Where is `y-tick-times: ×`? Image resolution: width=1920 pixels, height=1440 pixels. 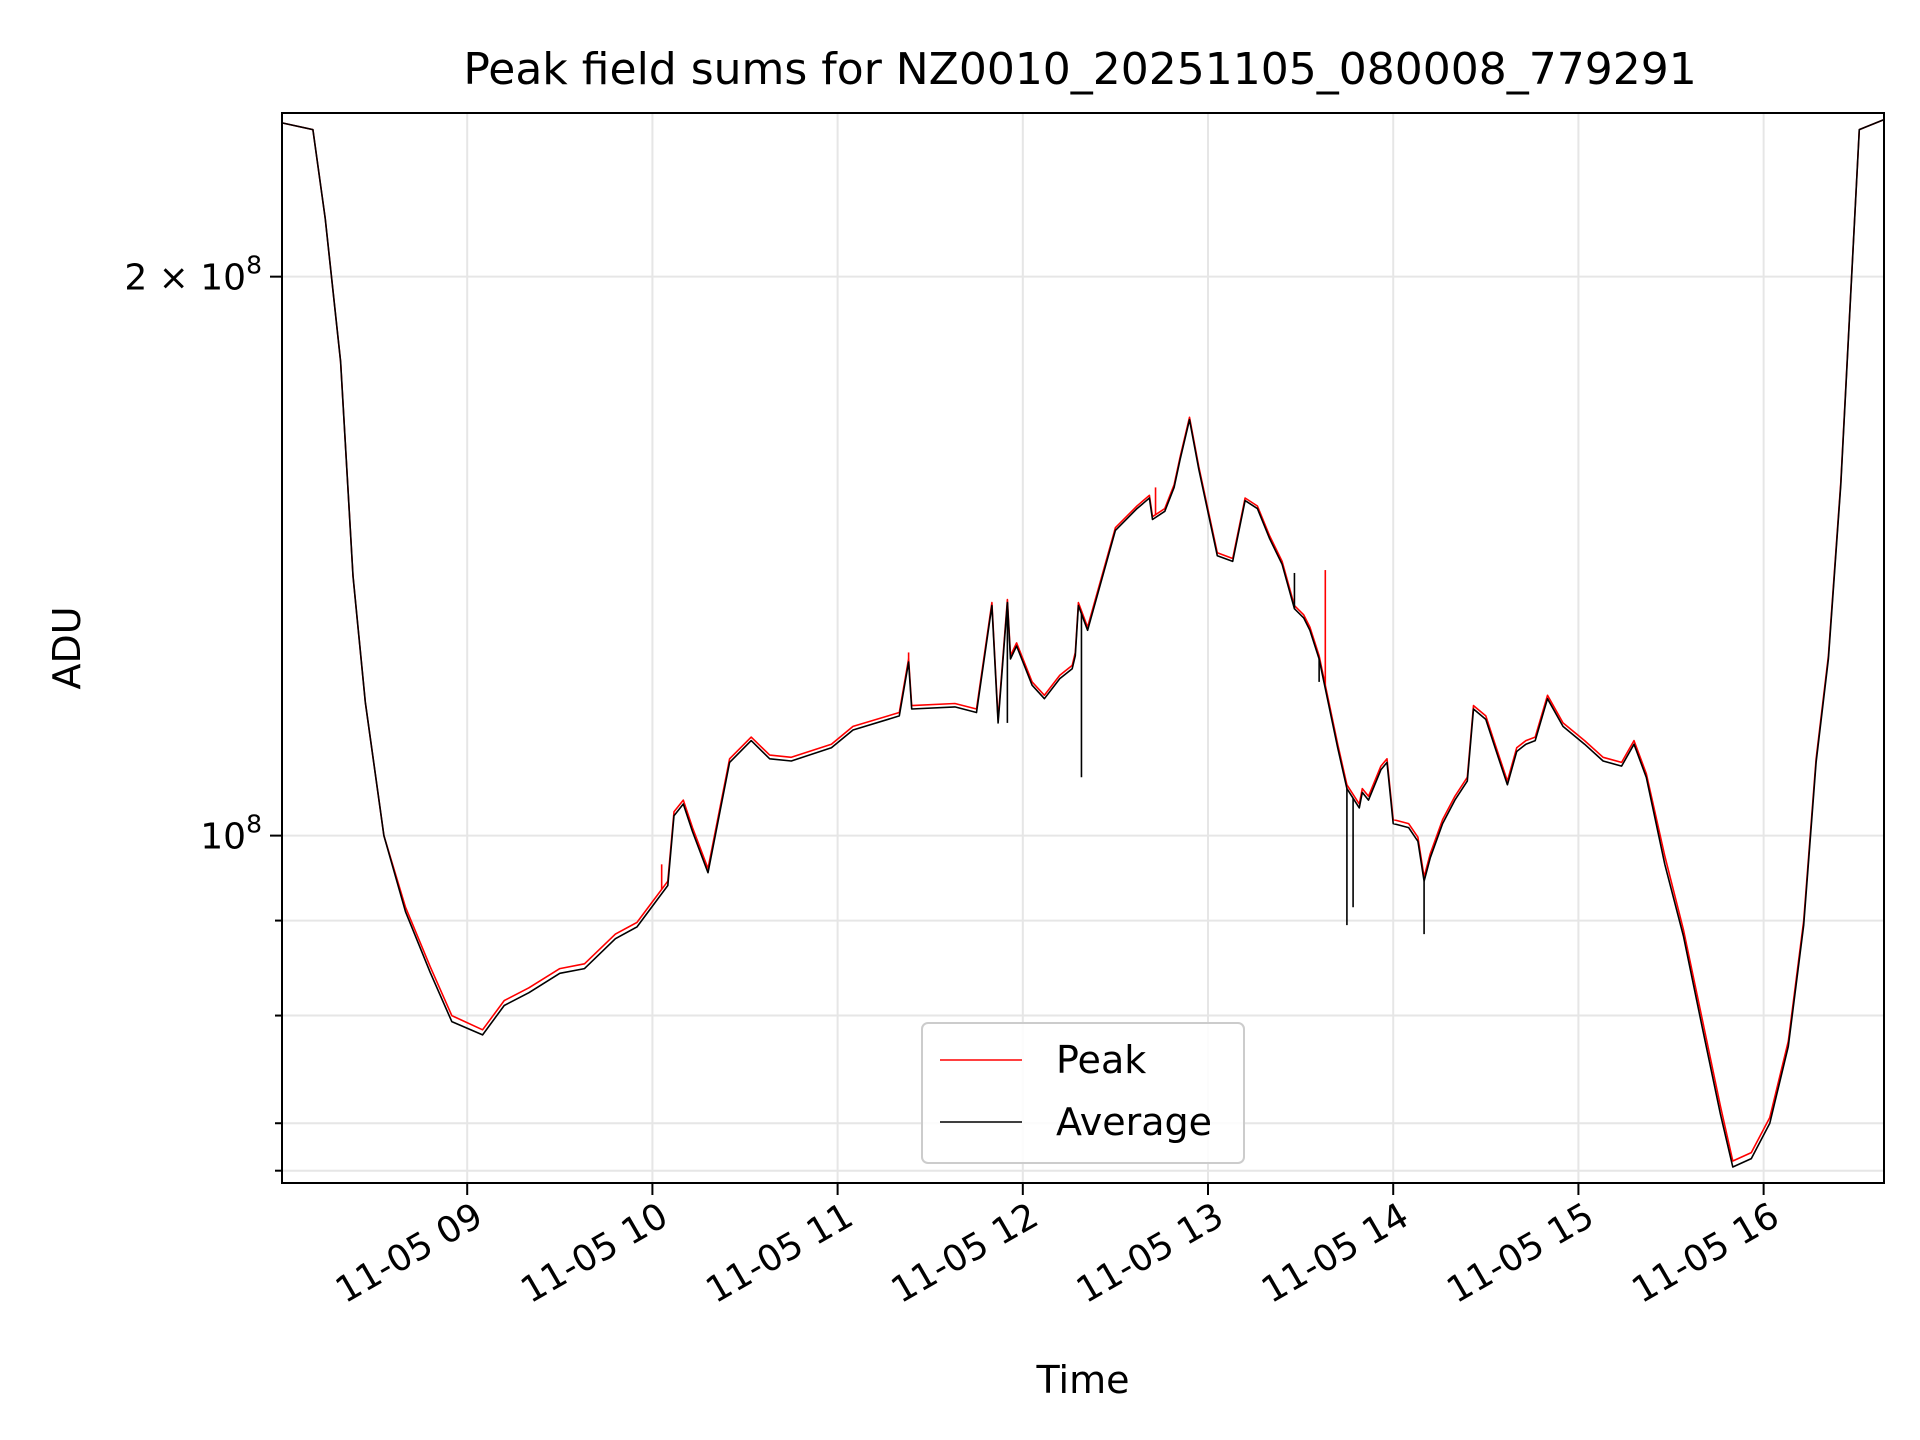
y-tick-times: × is located at coordinates (173, 278).